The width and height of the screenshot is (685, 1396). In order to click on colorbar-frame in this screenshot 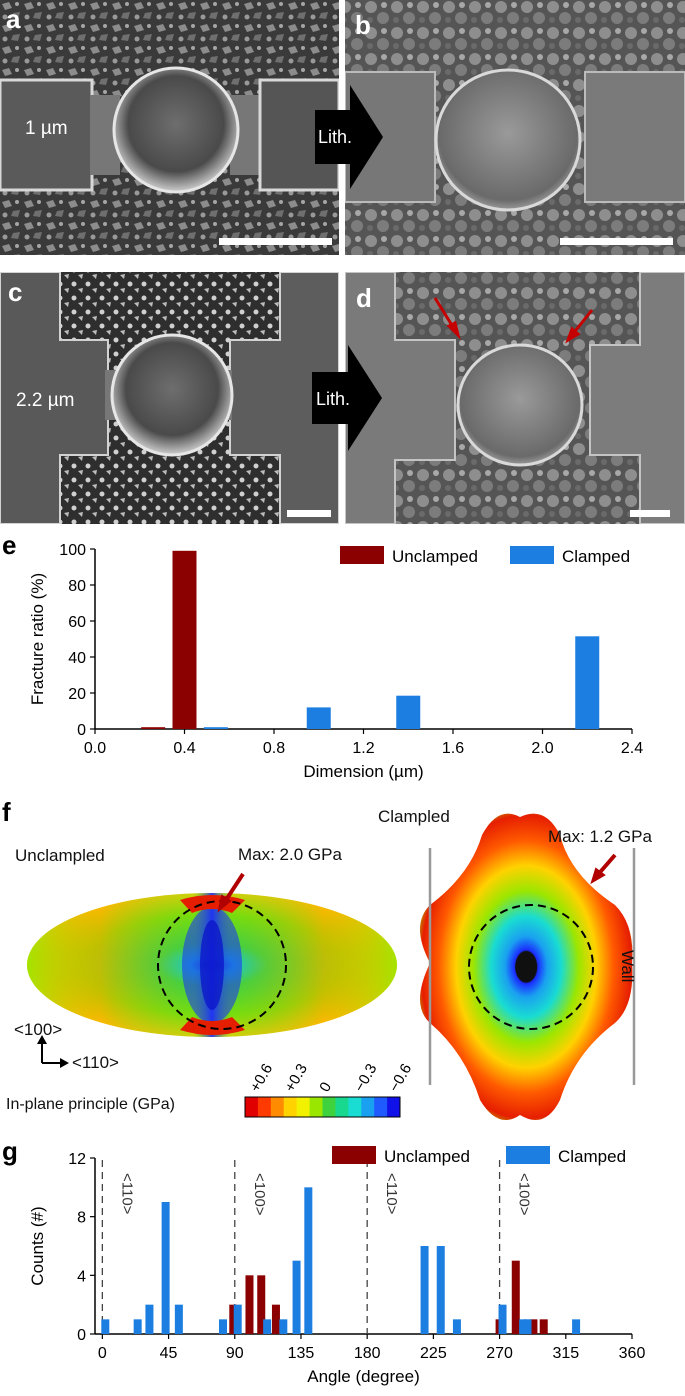, I will do `click(322, 1107)`.